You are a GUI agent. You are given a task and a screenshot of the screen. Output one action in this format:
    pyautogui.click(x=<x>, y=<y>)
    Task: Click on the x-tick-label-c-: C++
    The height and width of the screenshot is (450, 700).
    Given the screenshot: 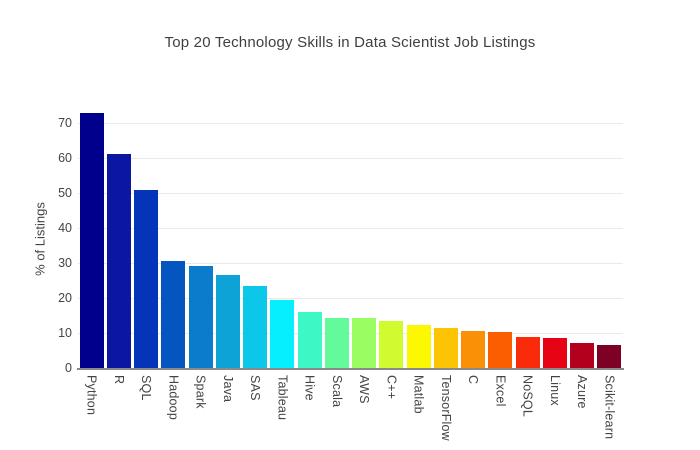 What is the action you would take?
    pyautogui.click(x=391, y=387)
    